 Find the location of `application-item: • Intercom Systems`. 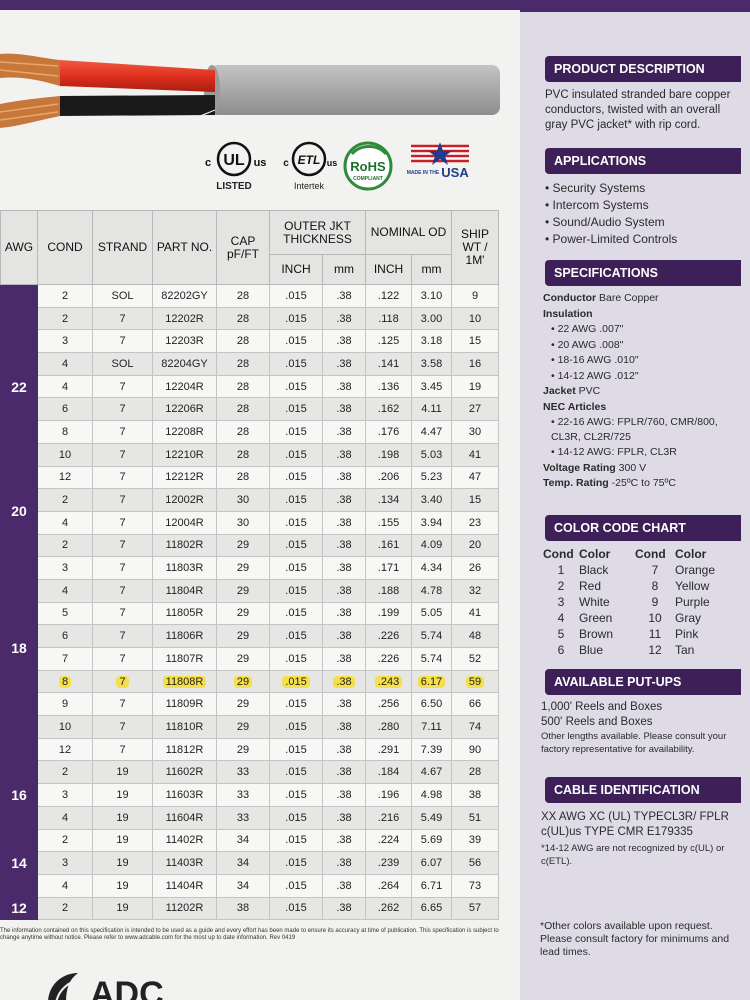

application-item: • Intercom Systems is located at coordinates (597, 205).